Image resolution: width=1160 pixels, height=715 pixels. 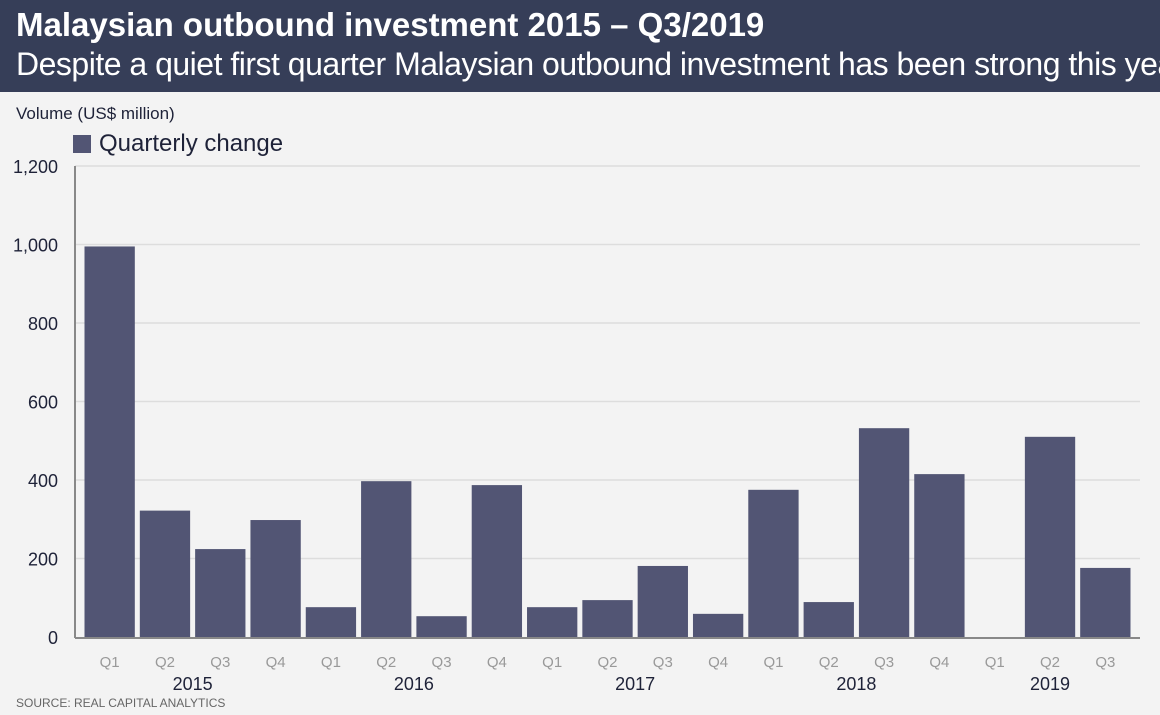 I want to click on y-tick-label: 1,000, so click(x=35, y=246).